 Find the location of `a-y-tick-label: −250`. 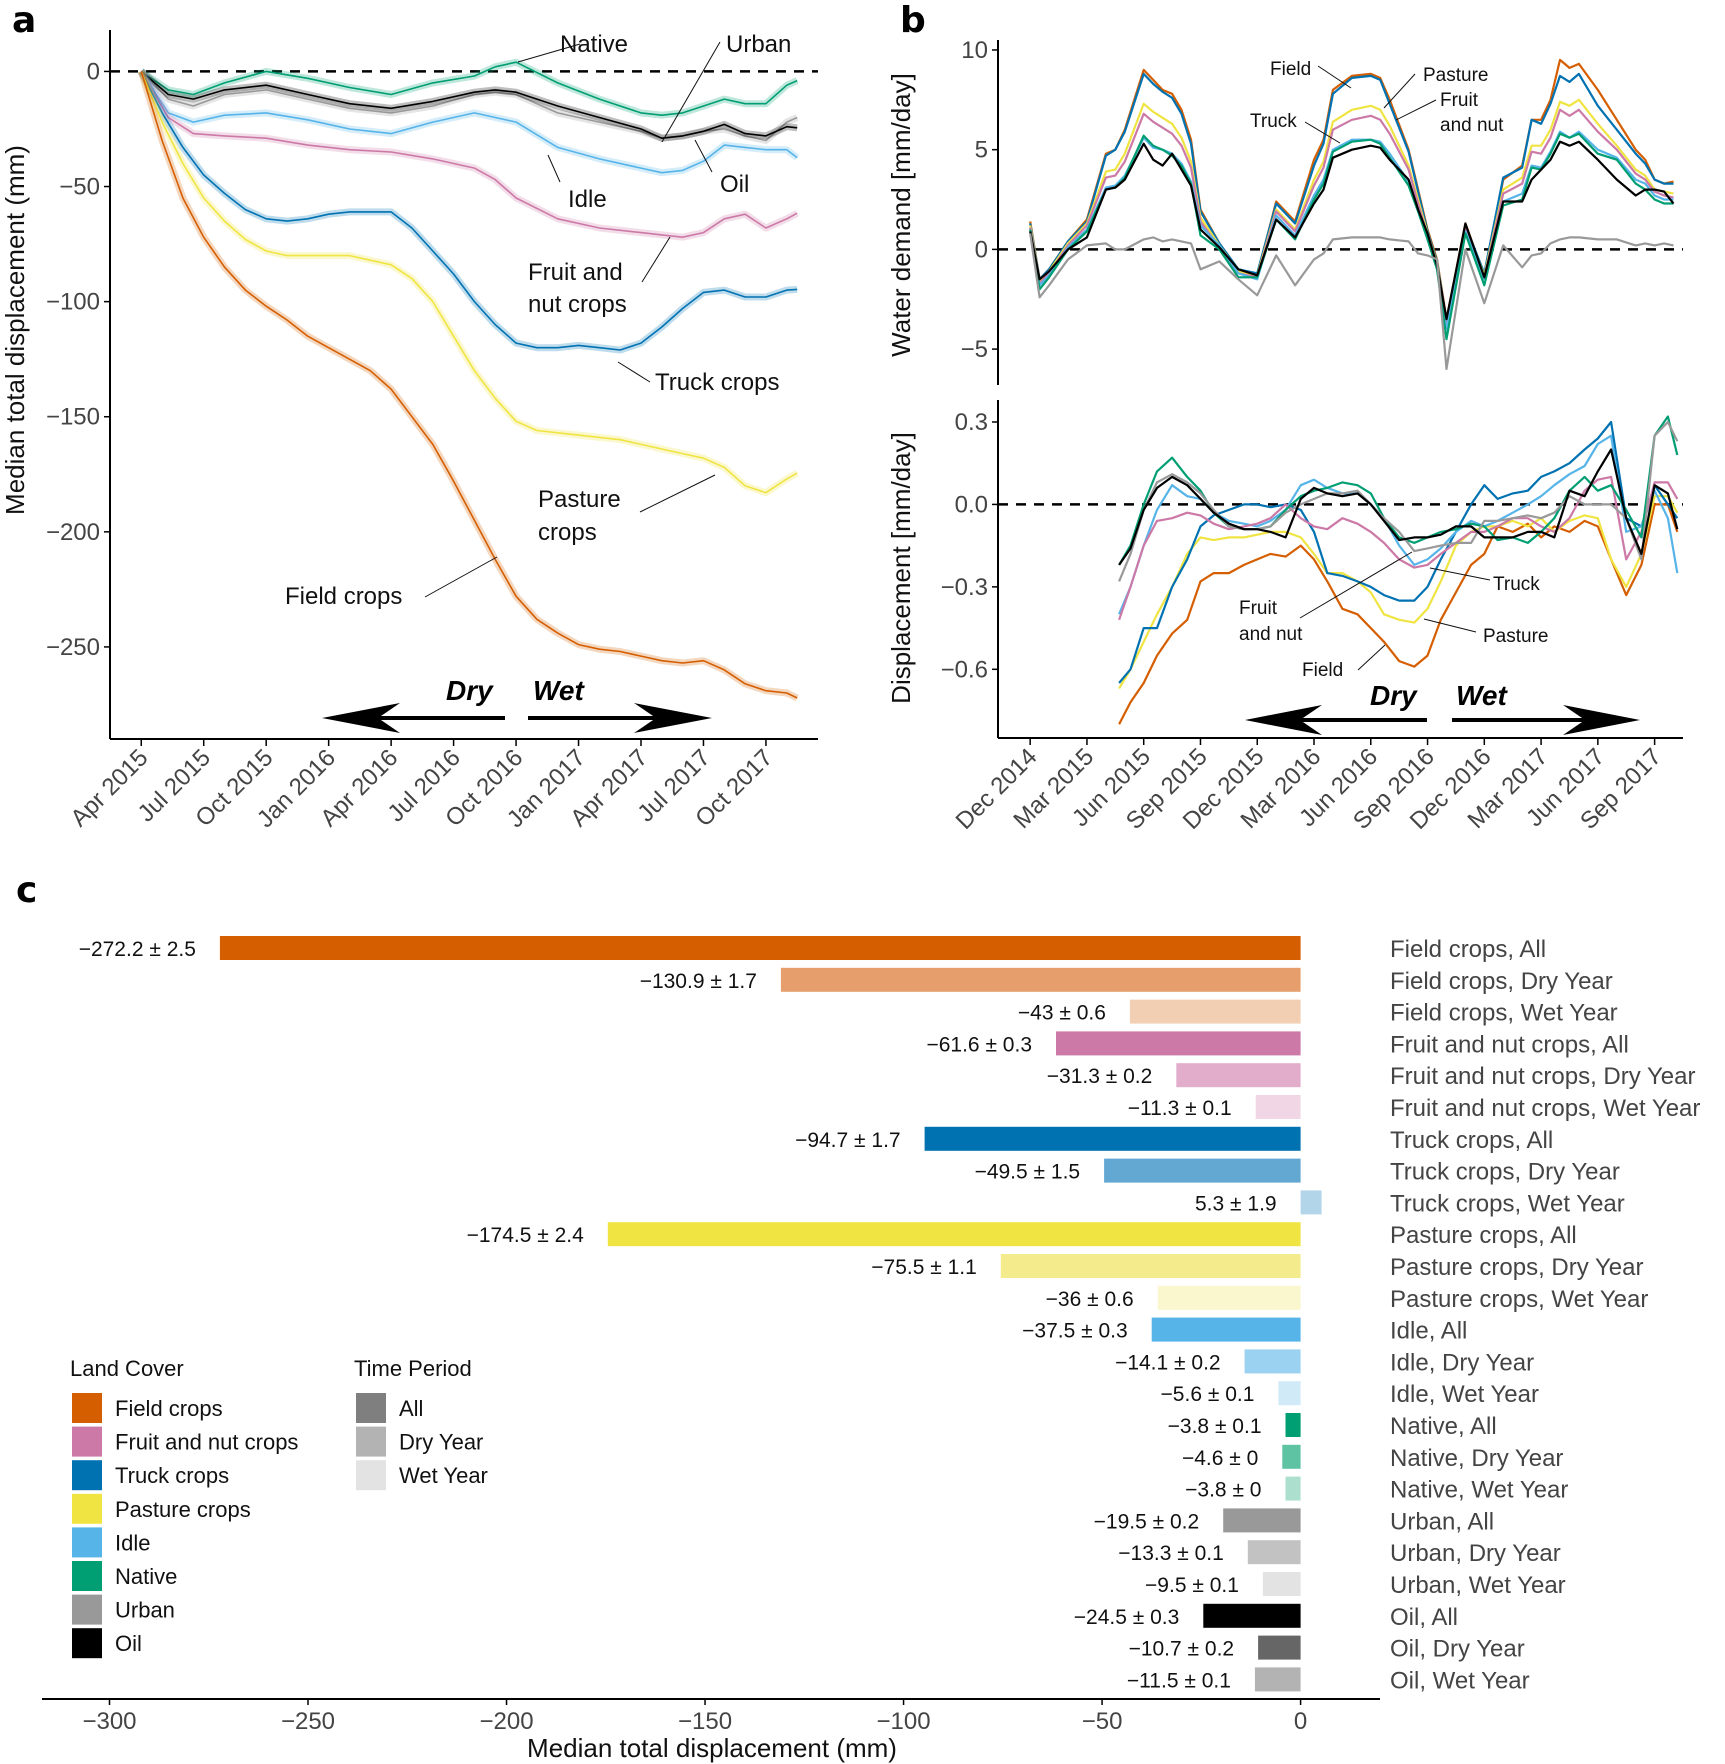

a-y-tick-label: −250 is located at coordinates (73, 647).